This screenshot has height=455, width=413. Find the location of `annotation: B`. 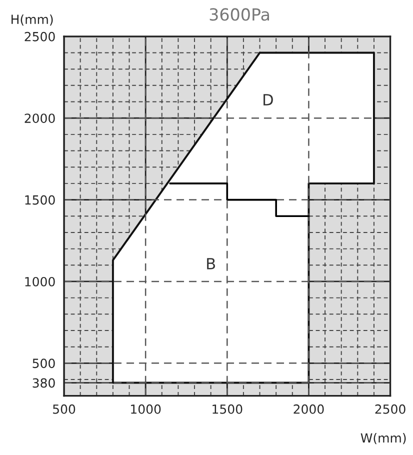

annotation: B is located at coordinates (211, 264).